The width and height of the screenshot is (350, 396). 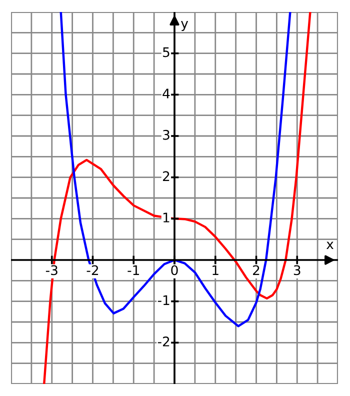 What do you see at coordinates (297, 270) in the screenshot?
I see `x-tick-label: 3` at bounding box center [297, 270].